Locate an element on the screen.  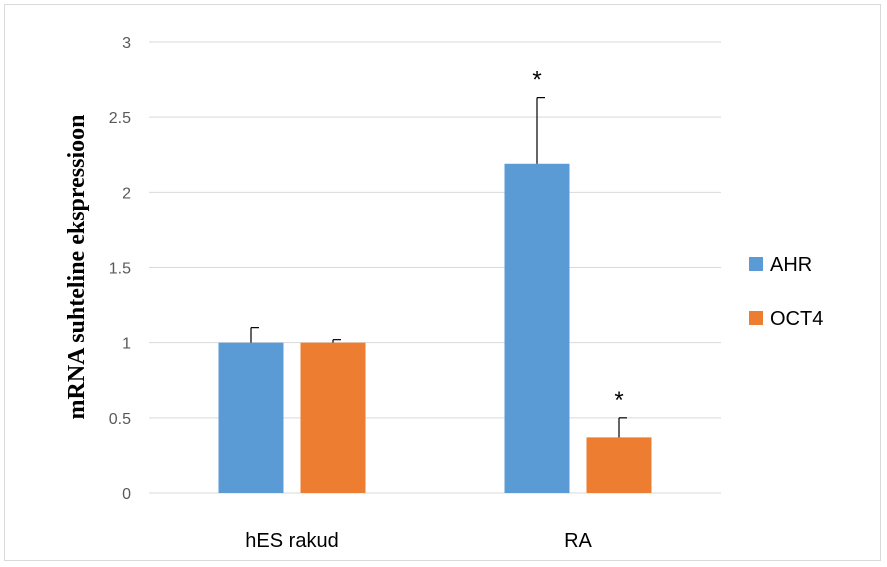
legend-swatch-ahr is located at coordinates (756, 264).